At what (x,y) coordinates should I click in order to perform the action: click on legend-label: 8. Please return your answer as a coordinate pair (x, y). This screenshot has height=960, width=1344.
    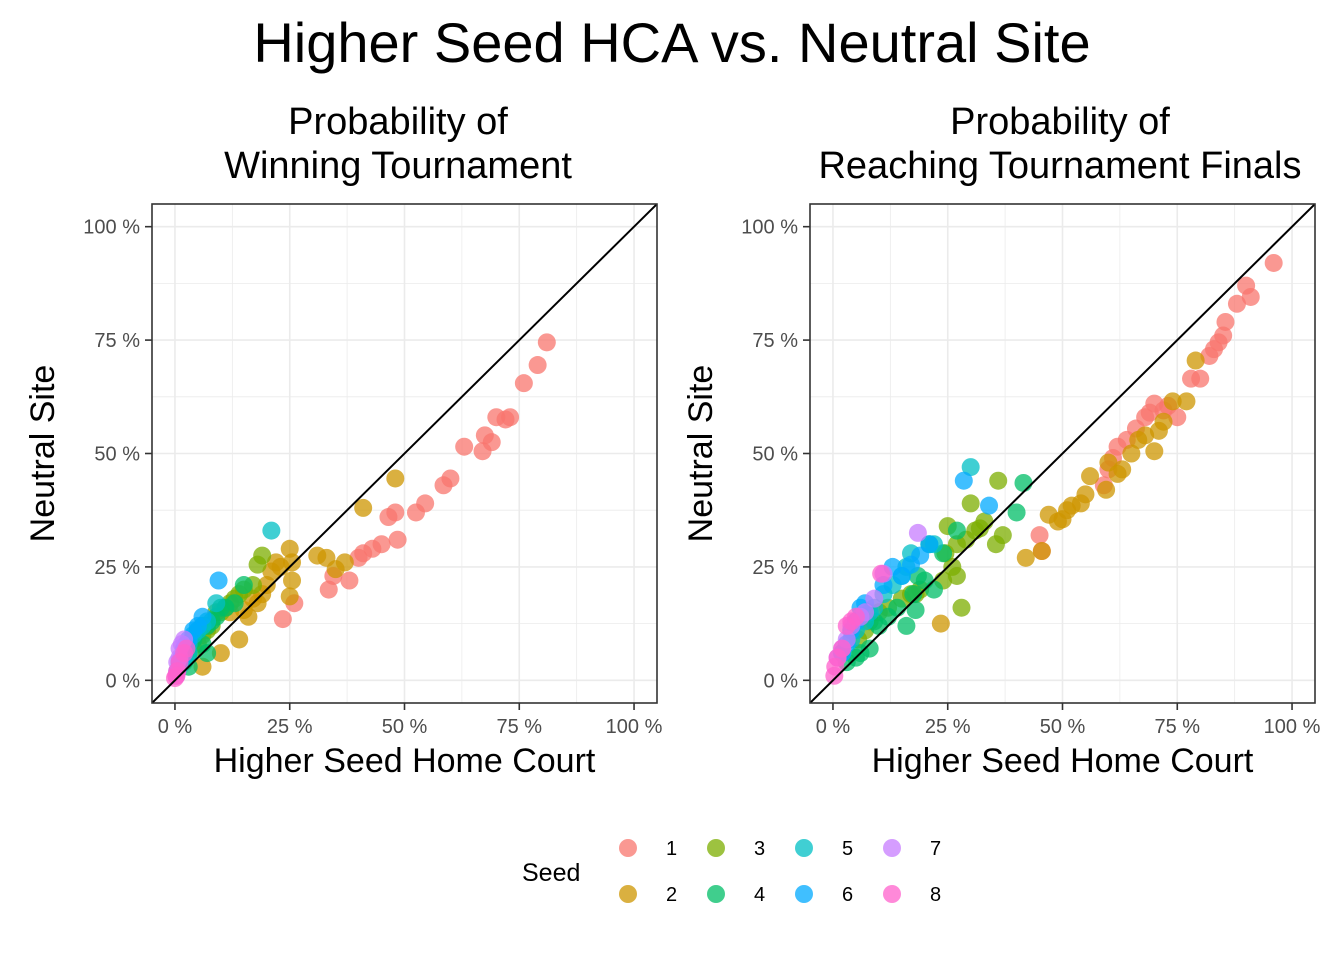
    Looking at the image, I should click on (935, 895).